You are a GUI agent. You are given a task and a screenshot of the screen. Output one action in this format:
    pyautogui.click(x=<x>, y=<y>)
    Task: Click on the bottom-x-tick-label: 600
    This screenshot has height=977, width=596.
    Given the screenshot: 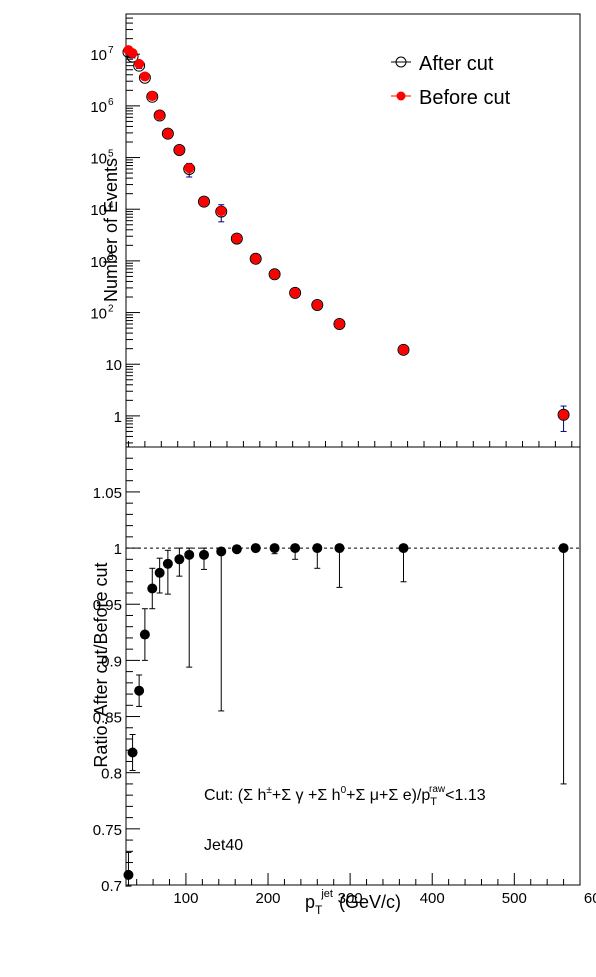 What is the action you would take?
    pyautogui.click(x=590, y=898)
    